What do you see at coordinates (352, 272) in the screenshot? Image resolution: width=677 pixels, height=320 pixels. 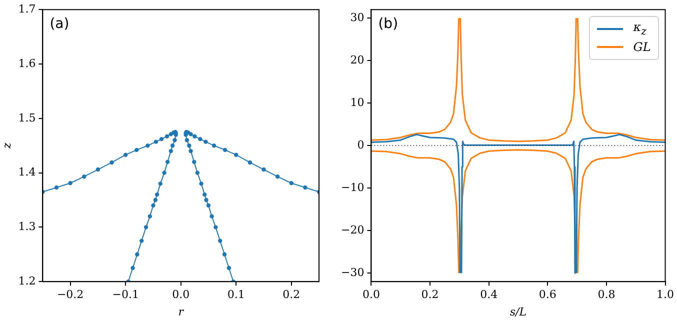 I see `y-tick-label: −30` at bounding box center [352, 272].